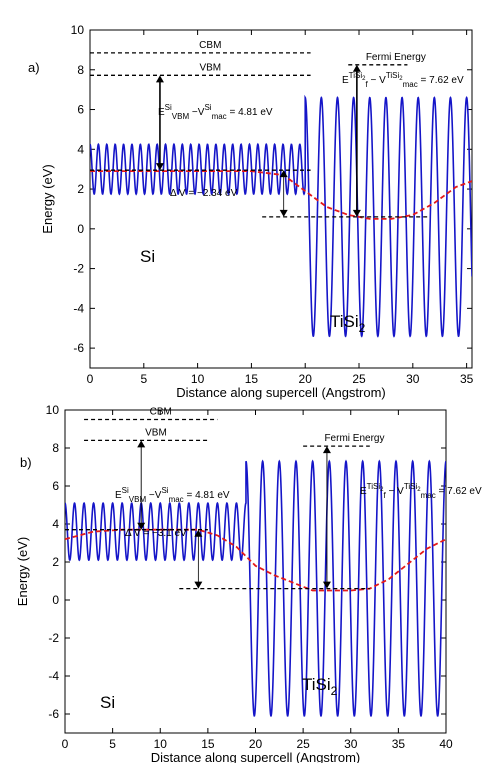  Describe the element at coordinates (34, 67) in the screenshot. I see `panel-label: a)` at that location.